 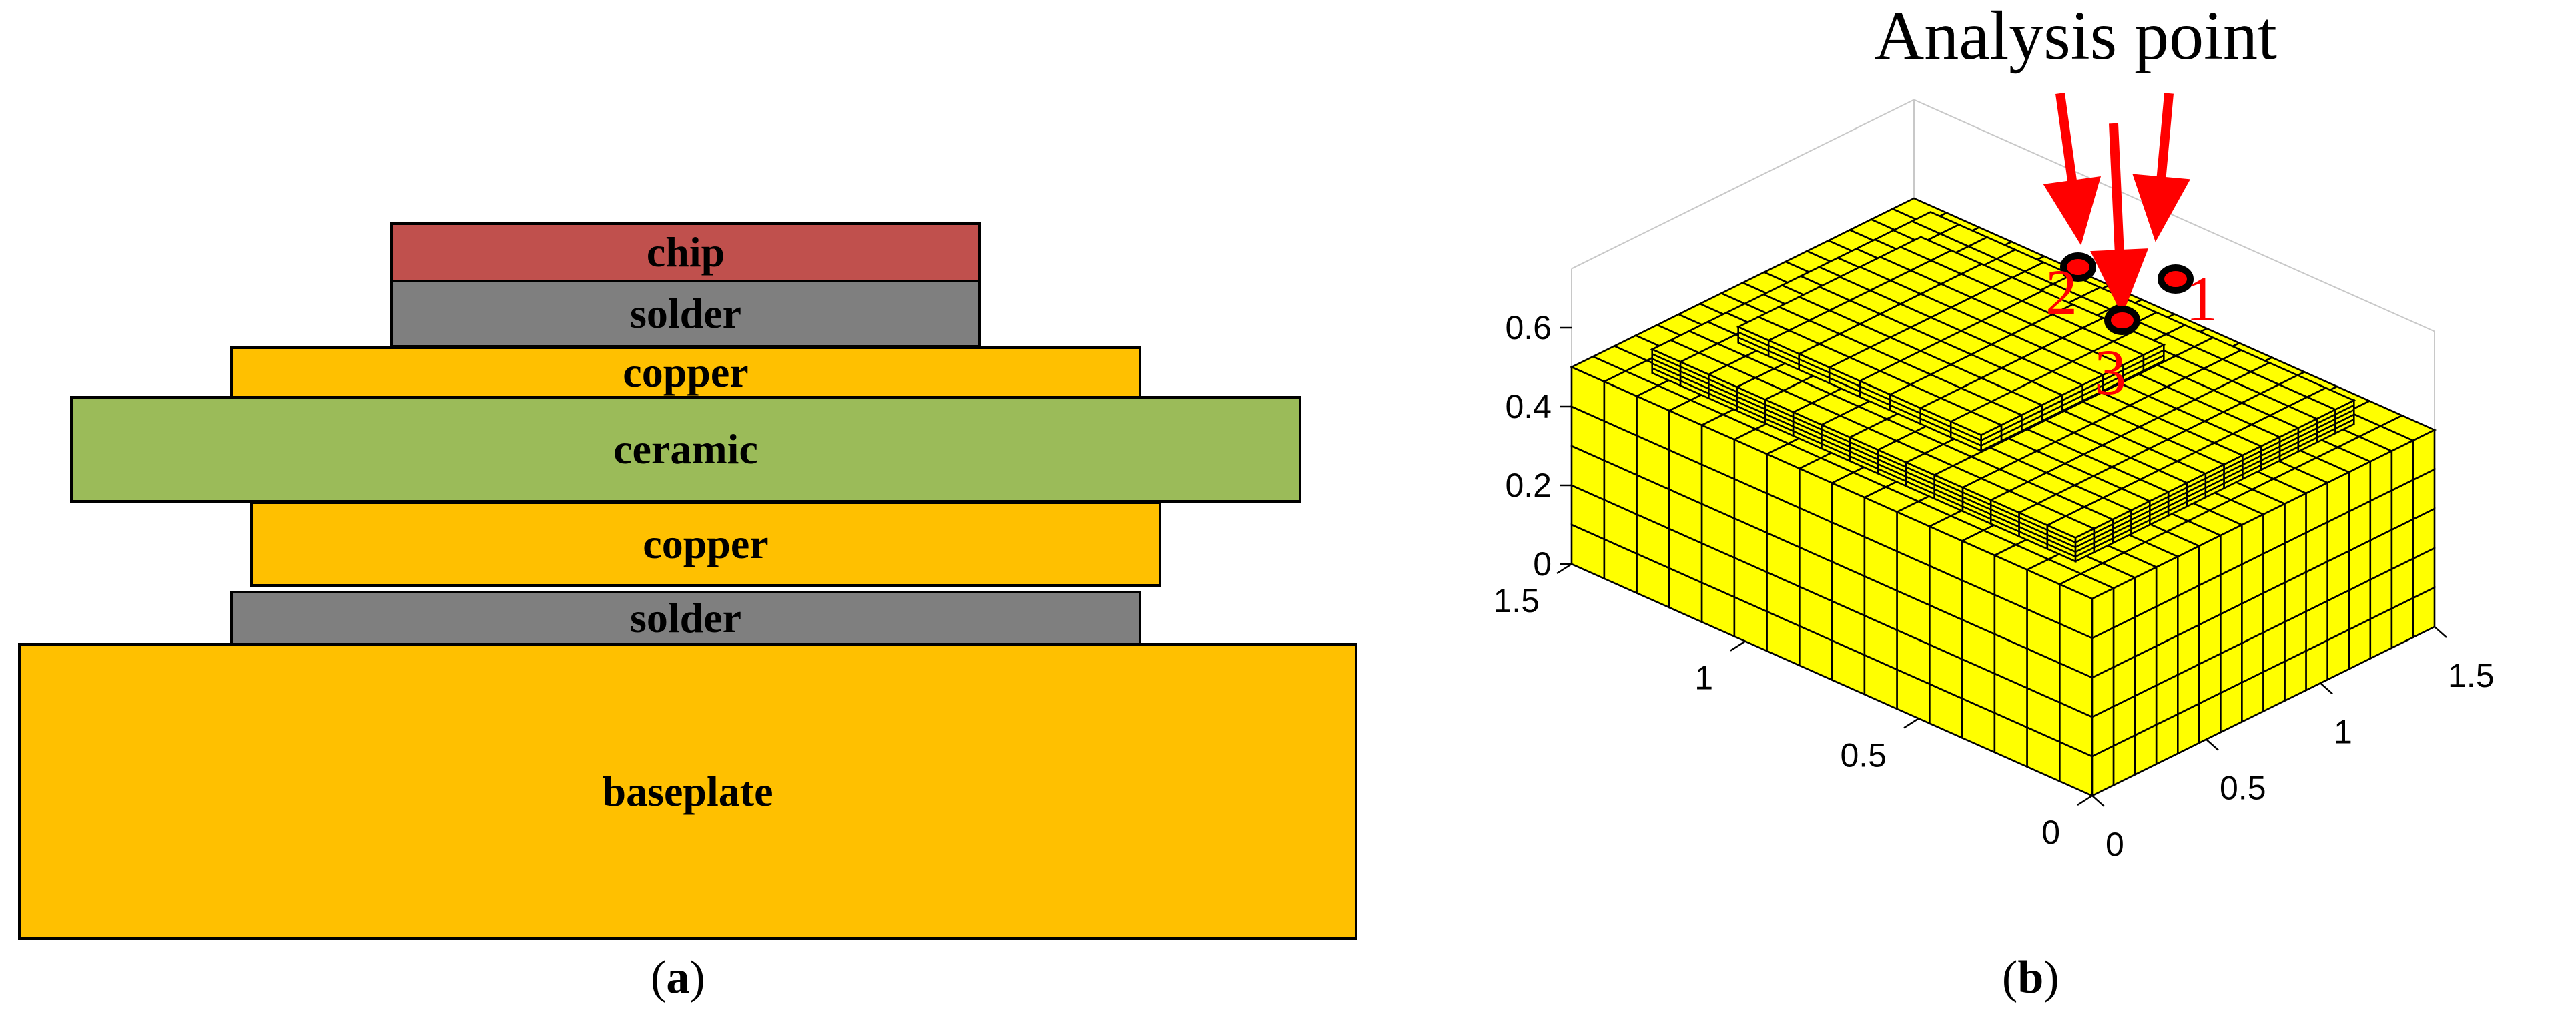 What do you see at coordinates (2075, 37) in the screenshot?
I see `analysis-point-title: Analysis point` at bounding box center [2075, 37].